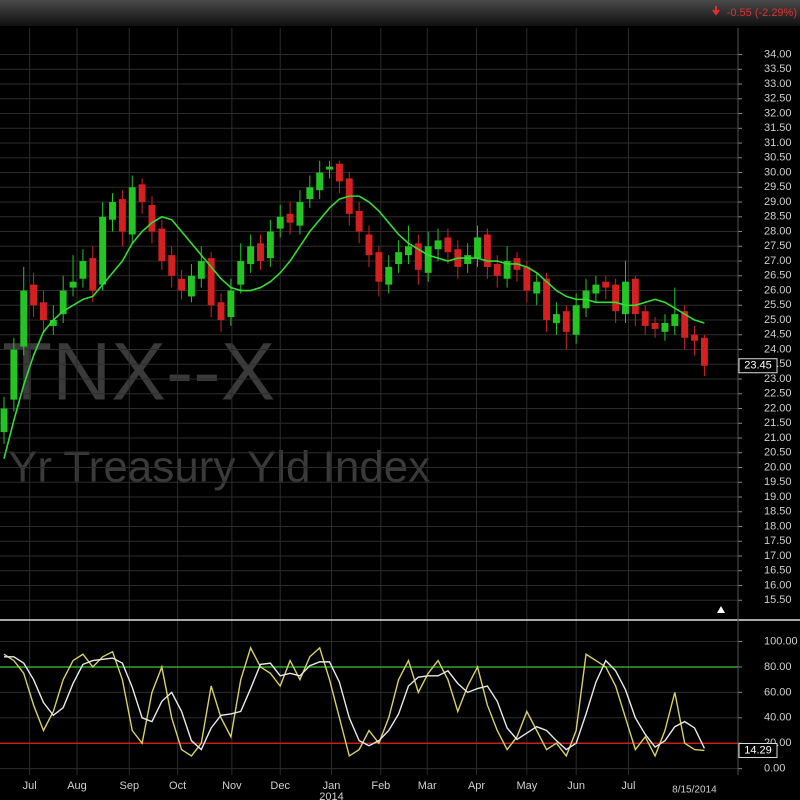 This screenshot has width=800, height=800. I want to click on last-value: 14.29, so click(758, 750).